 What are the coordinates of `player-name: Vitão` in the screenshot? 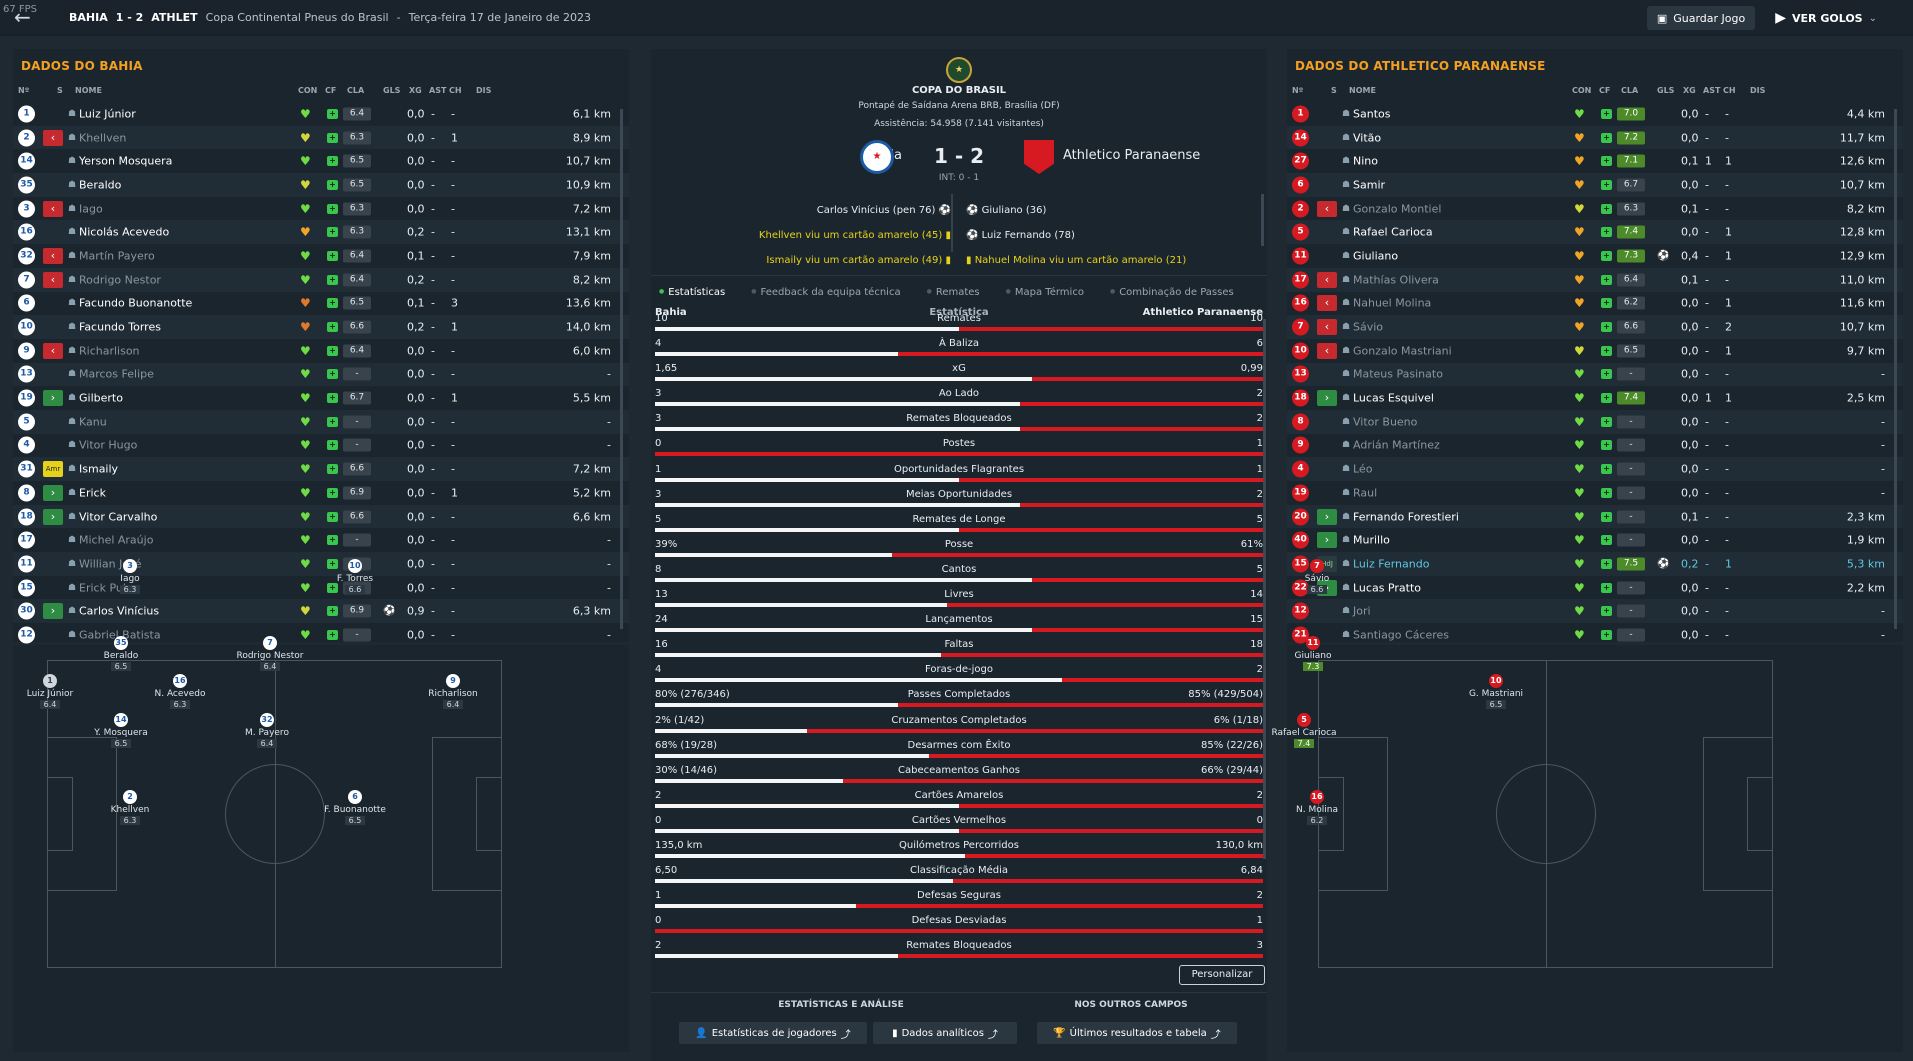 It's located at (1367, 138).